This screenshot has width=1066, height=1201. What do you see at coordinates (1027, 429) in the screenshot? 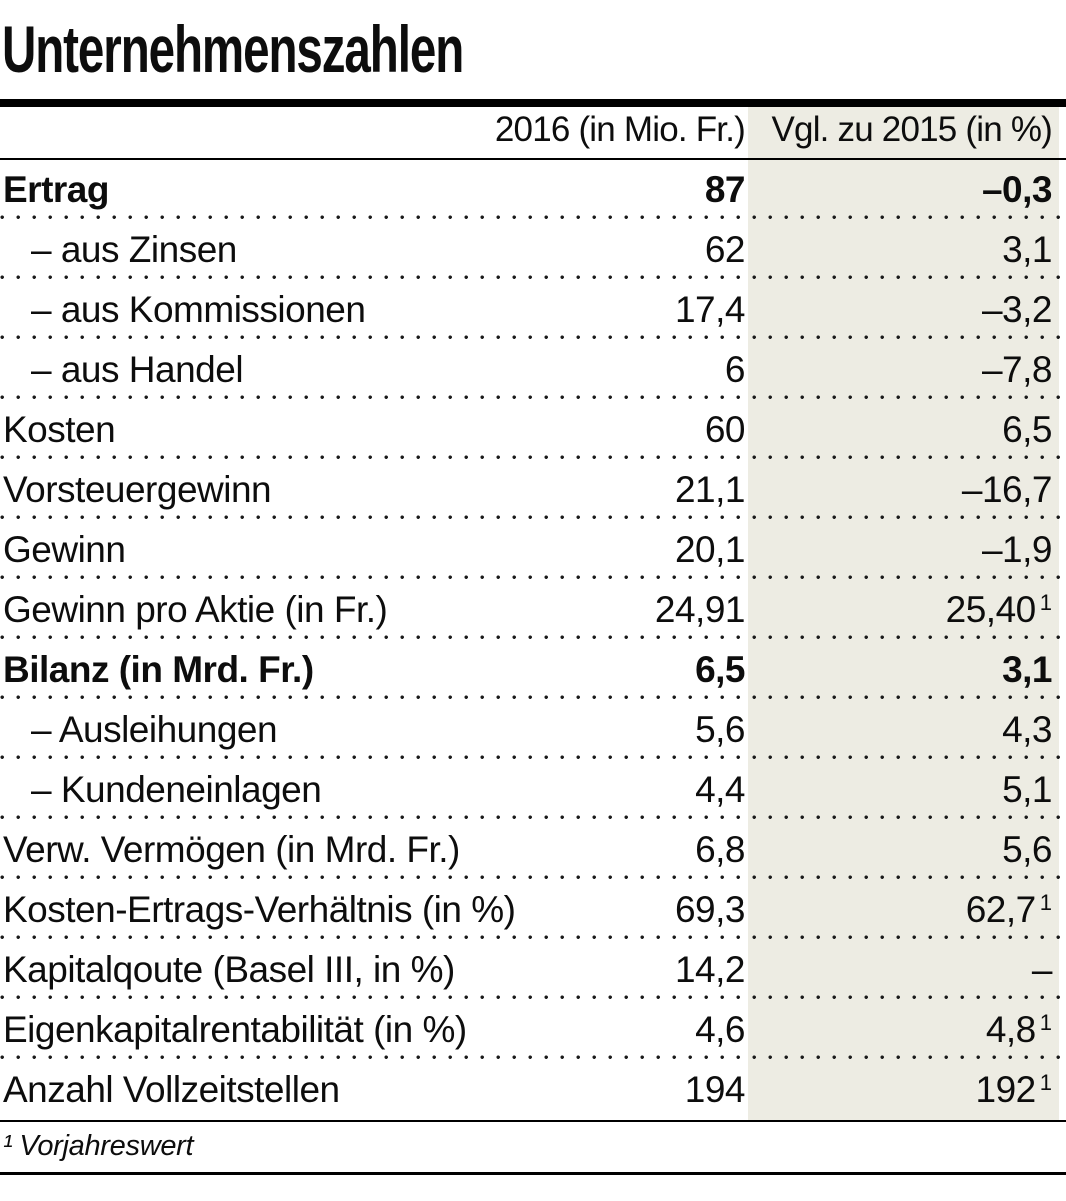
I see `value-vgl-2015: 6,5` at bounding box center [1027, 429].